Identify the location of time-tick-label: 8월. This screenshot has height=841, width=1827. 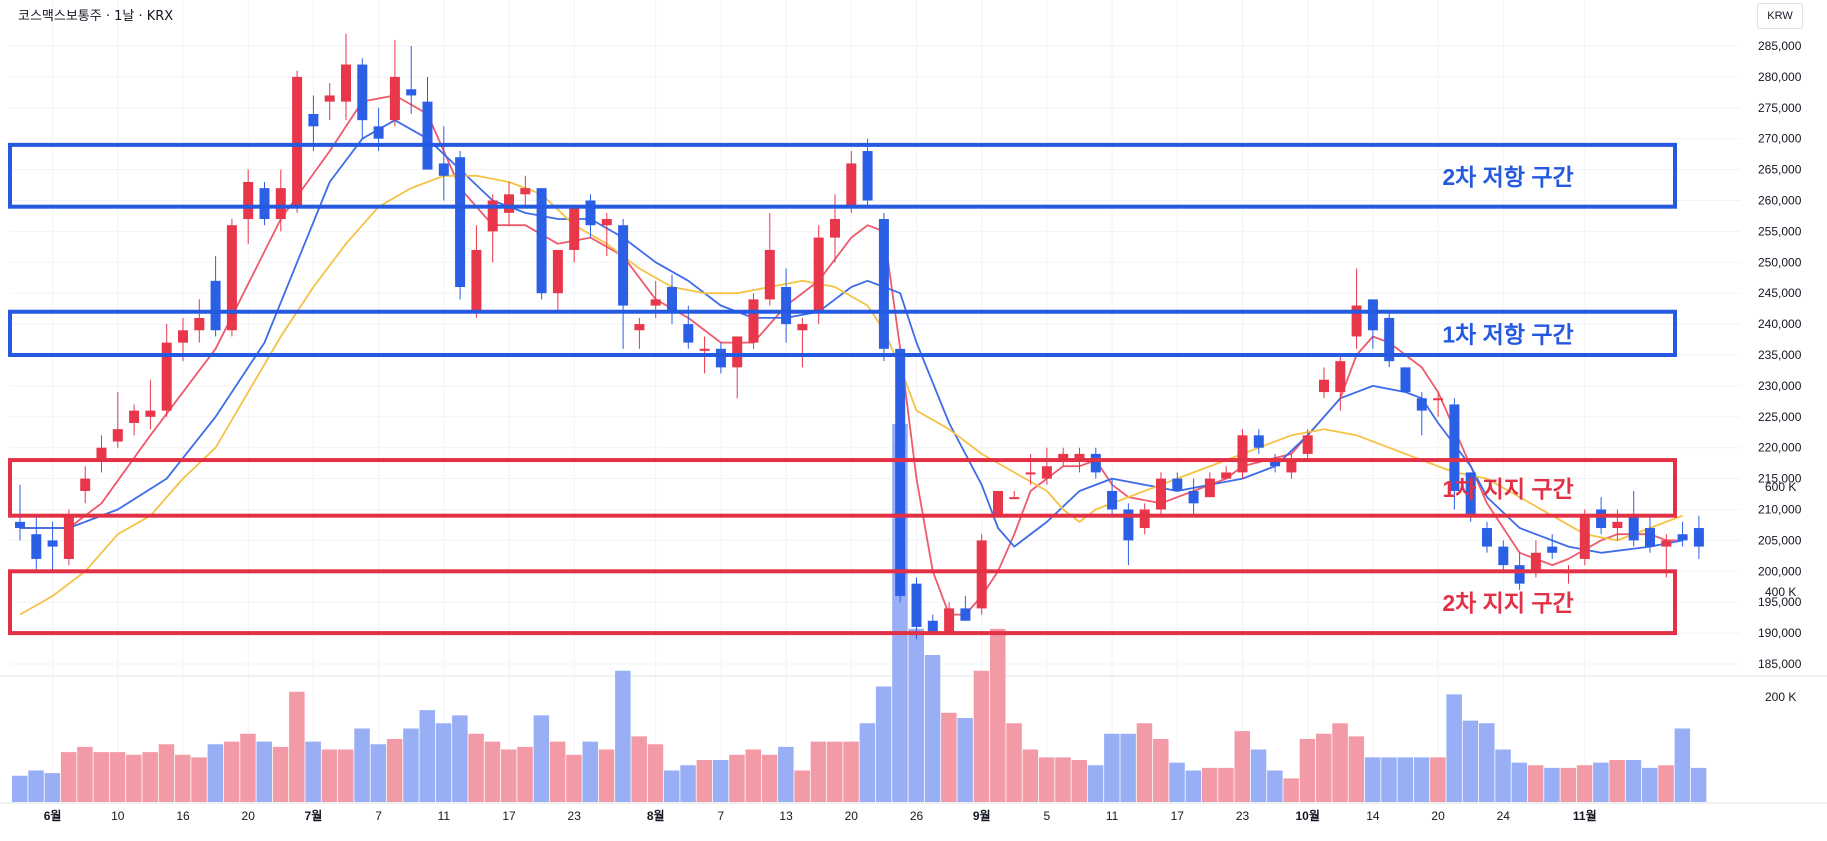
(656, 815).